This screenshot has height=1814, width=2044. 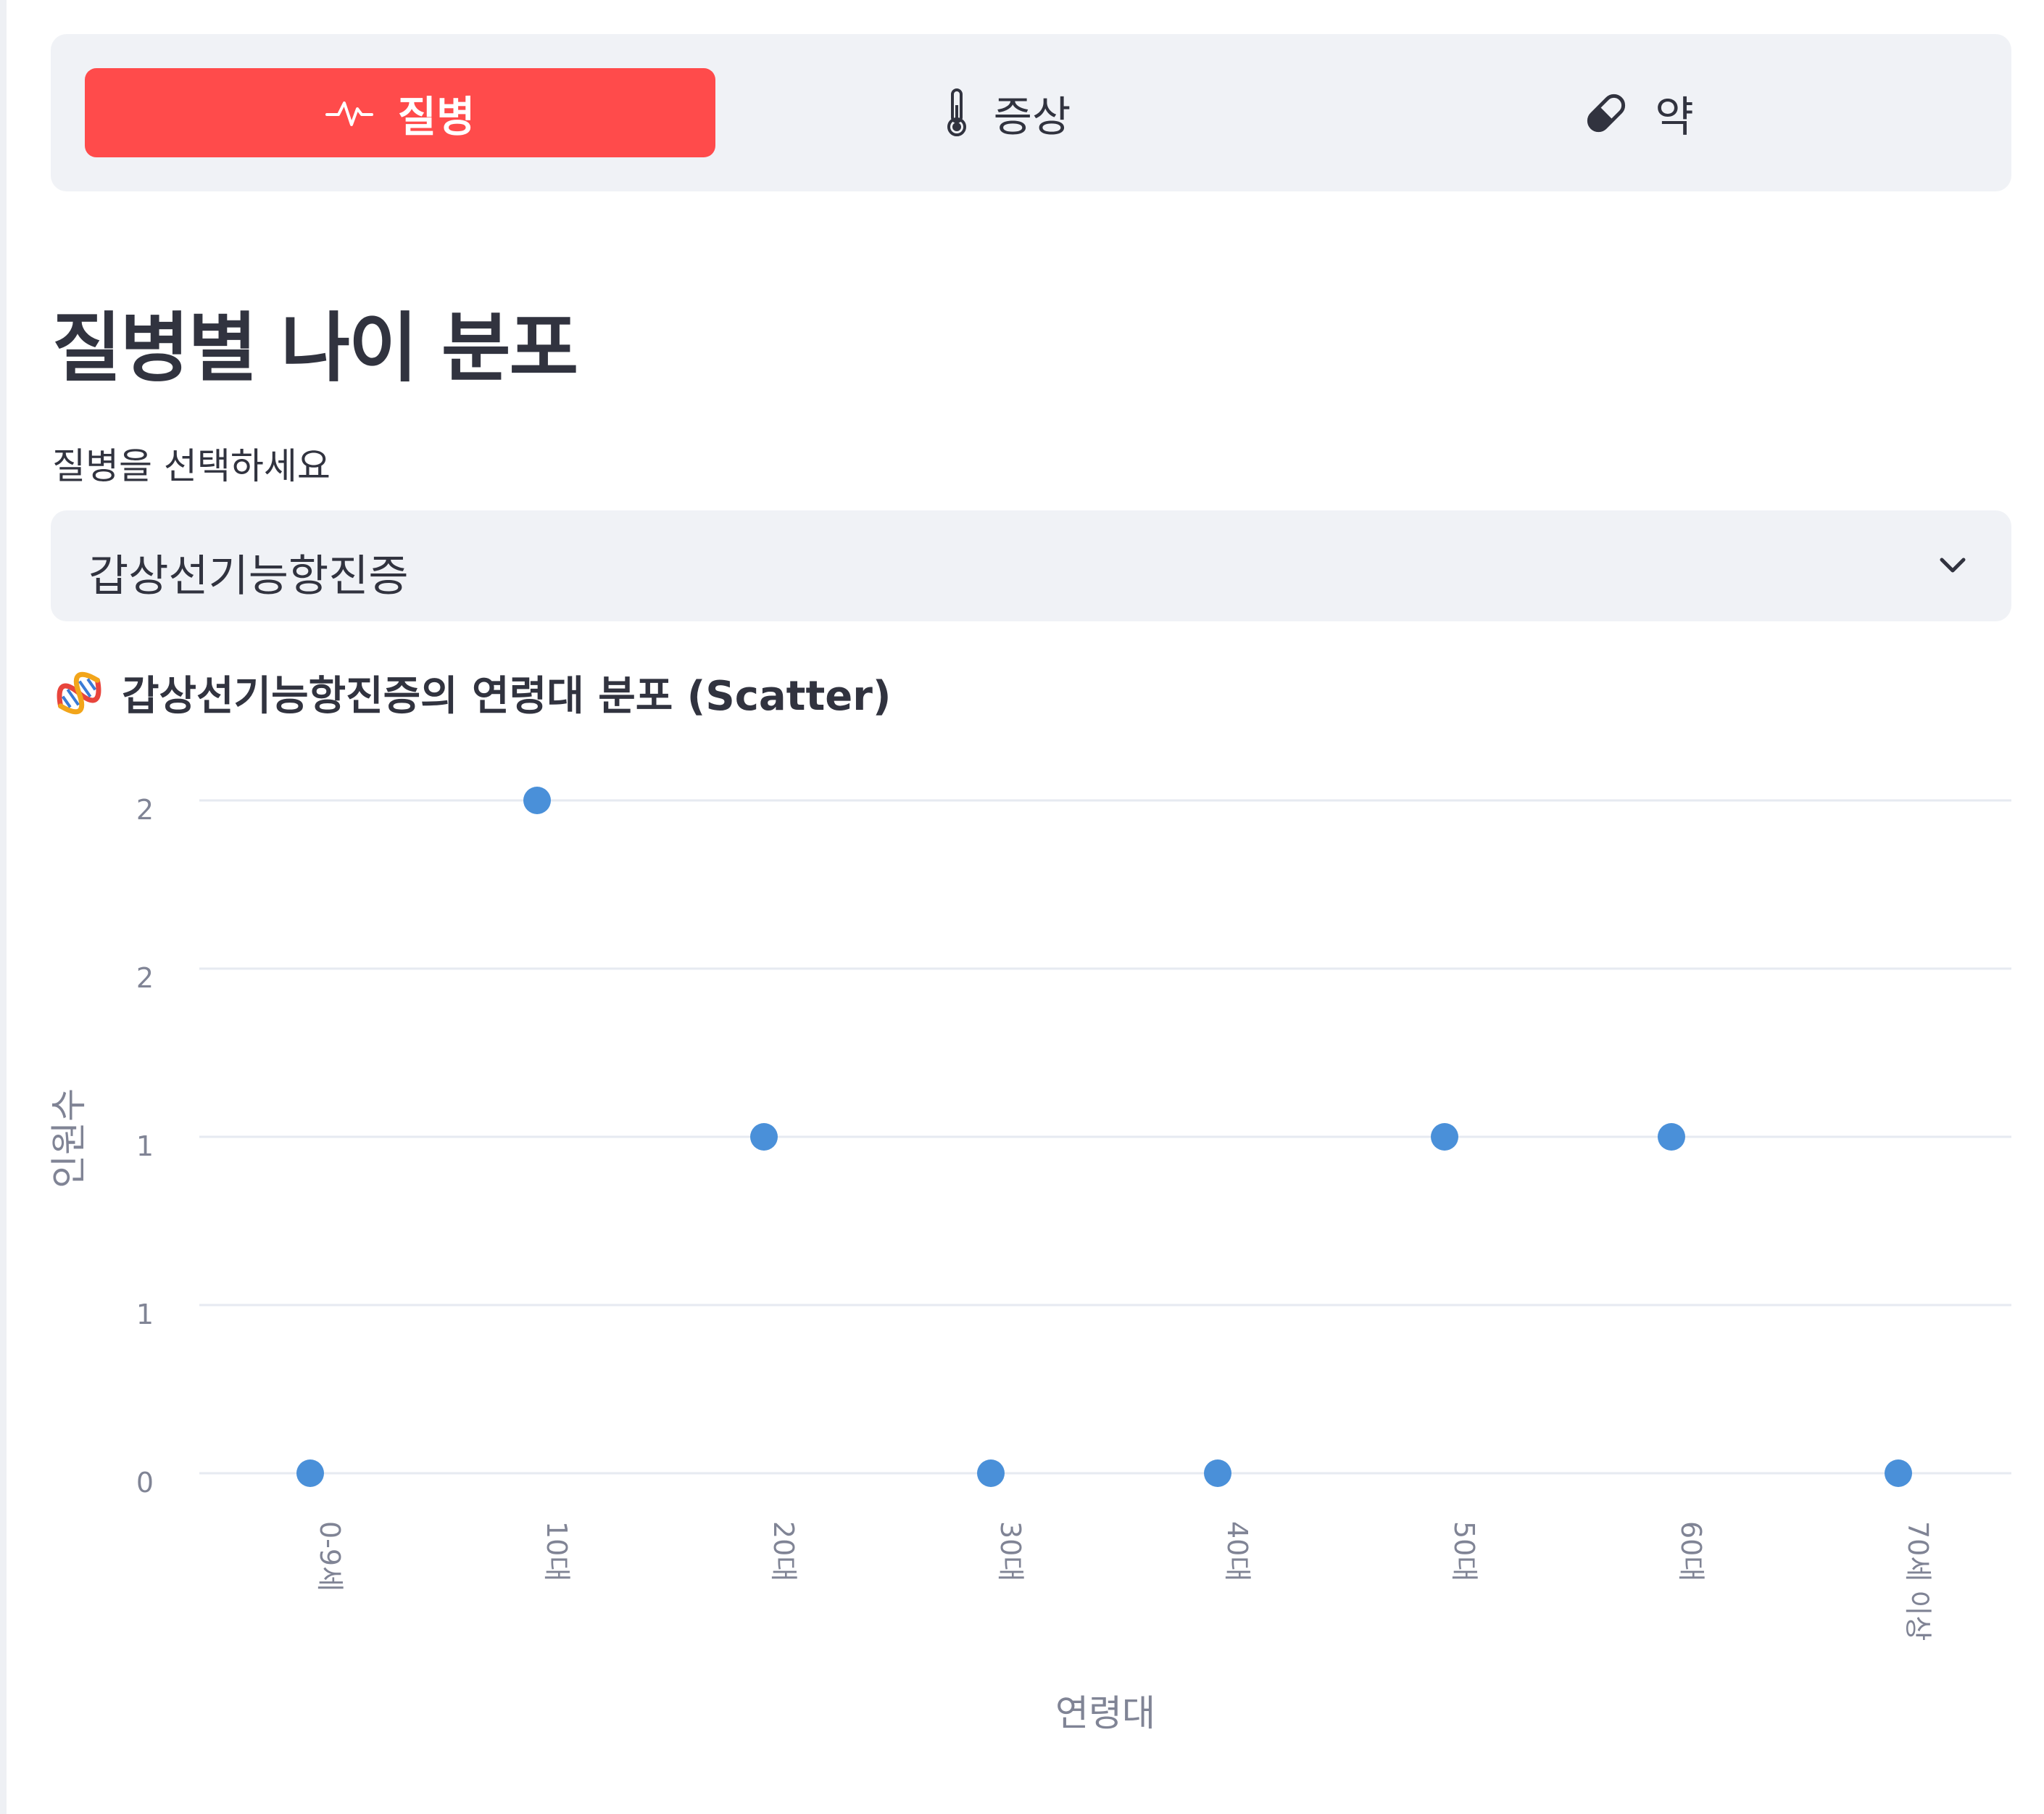 I want to click on x-tick-label: 70세 이상, so click(x=1918, y=1581).